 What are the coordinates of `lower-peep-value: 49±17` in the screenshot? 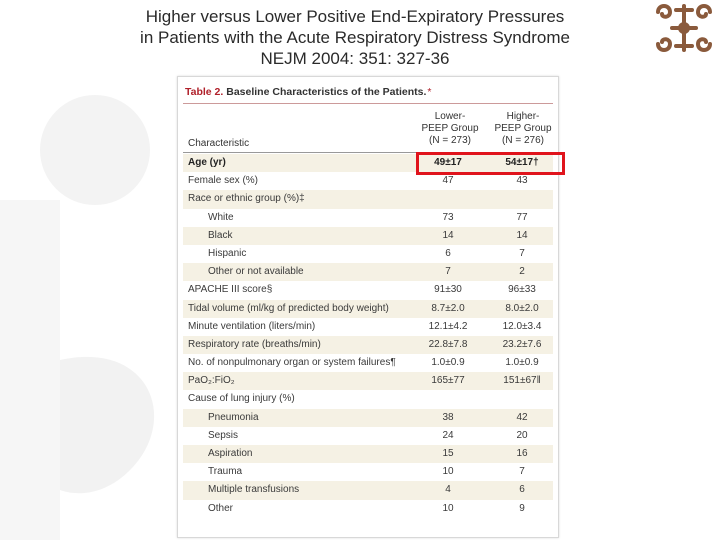 It's located at (448, 162).